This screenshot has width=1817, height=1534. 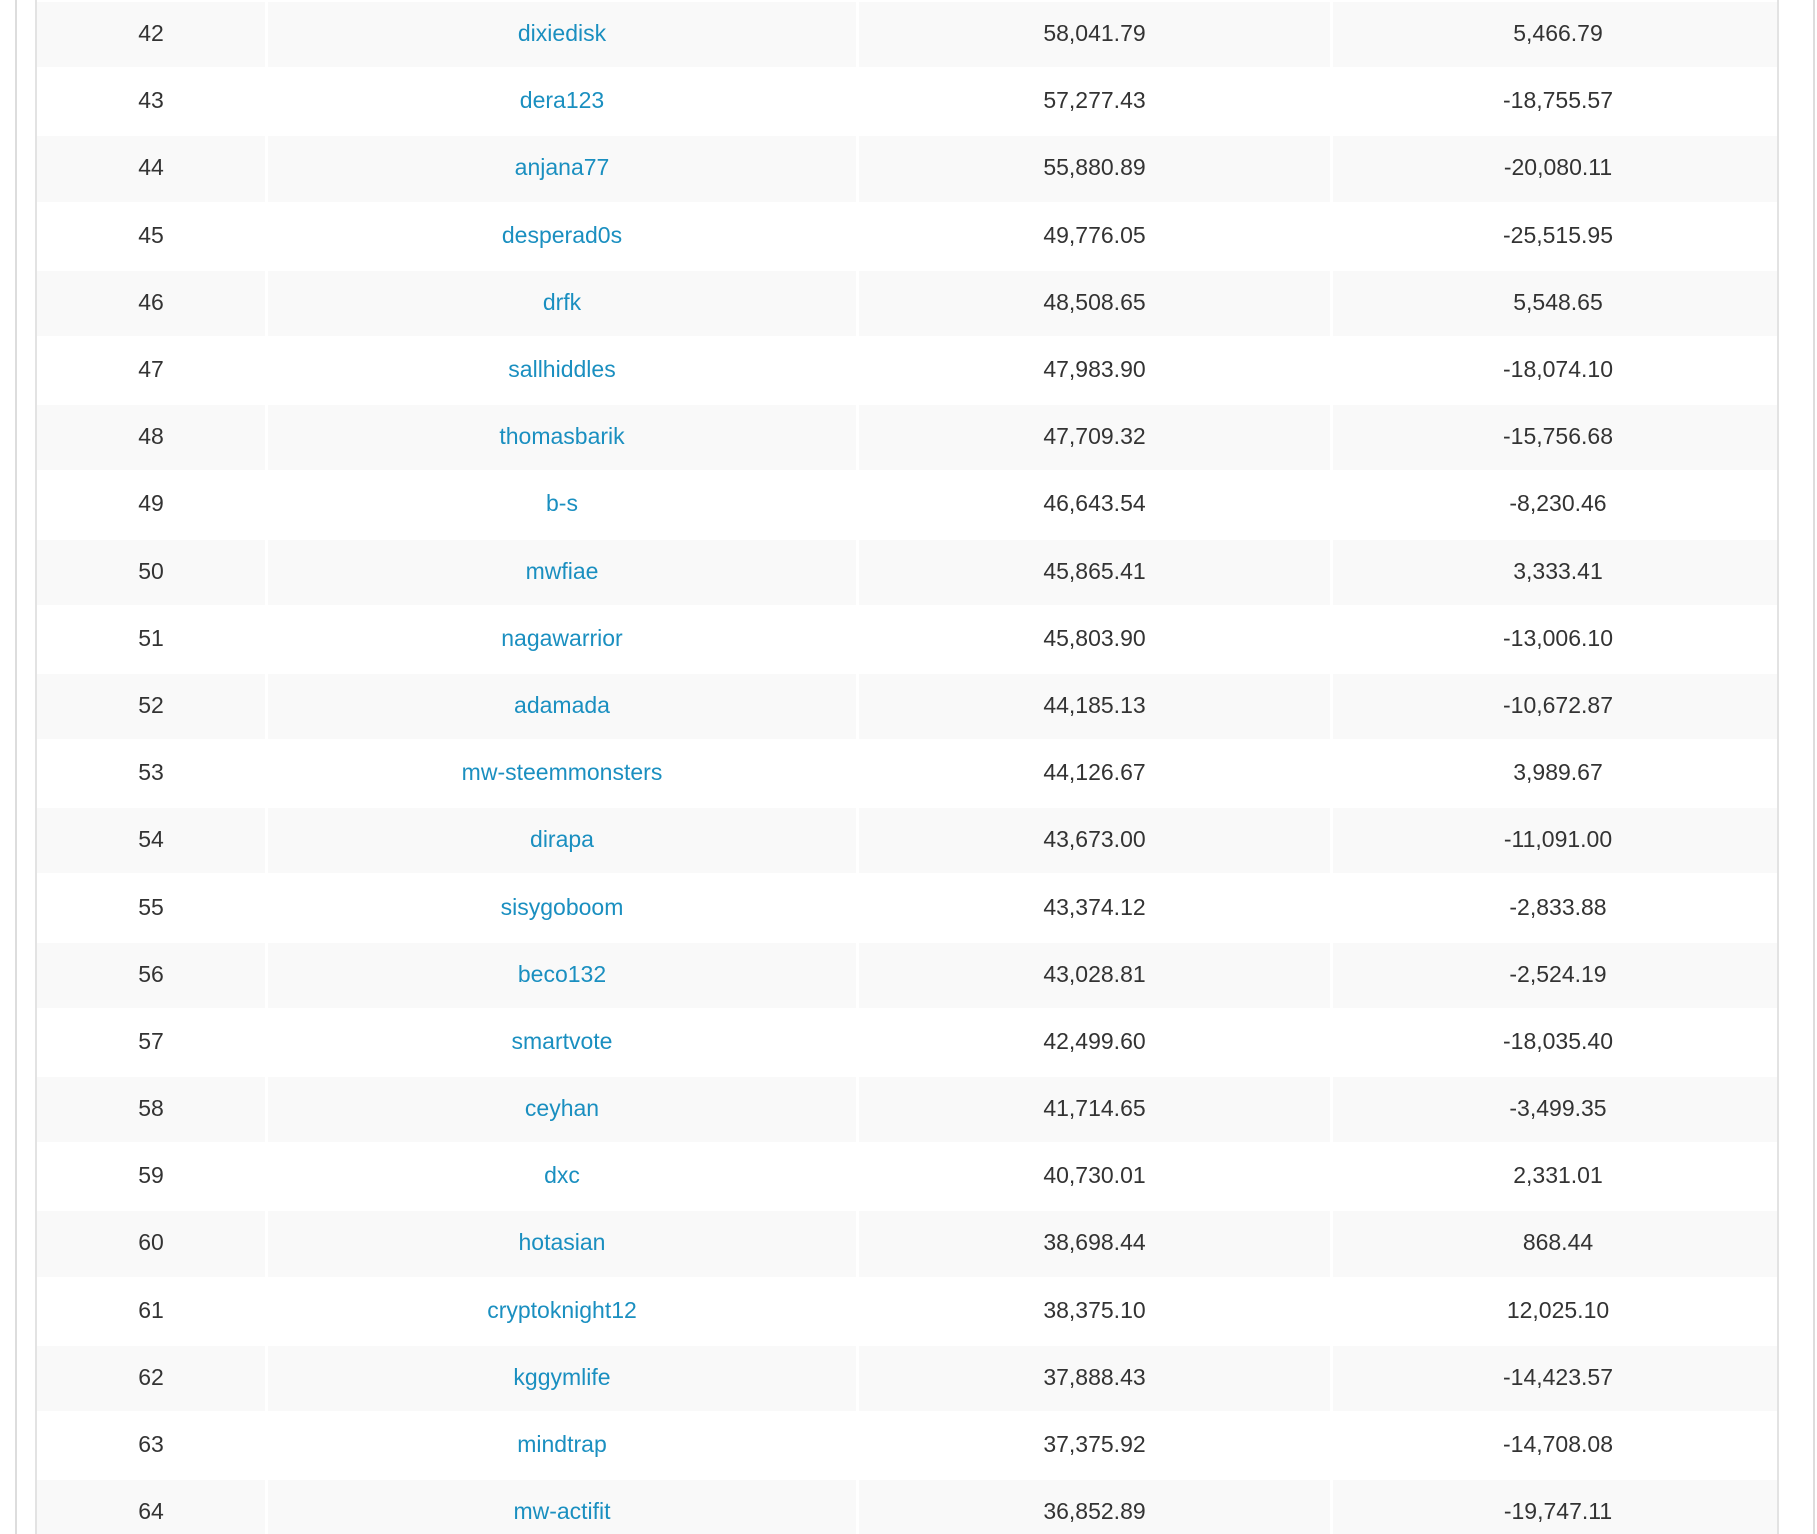 I want to click on diff-cell: -18,755.57, so click(x=1558, y=100).